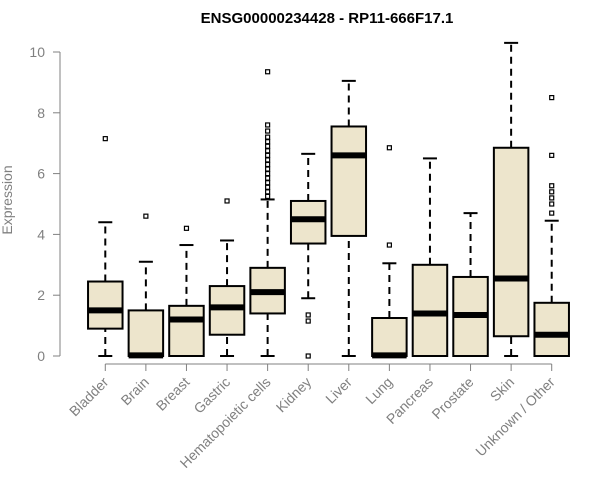  I want to click on box-gastric, so click(227, 277).